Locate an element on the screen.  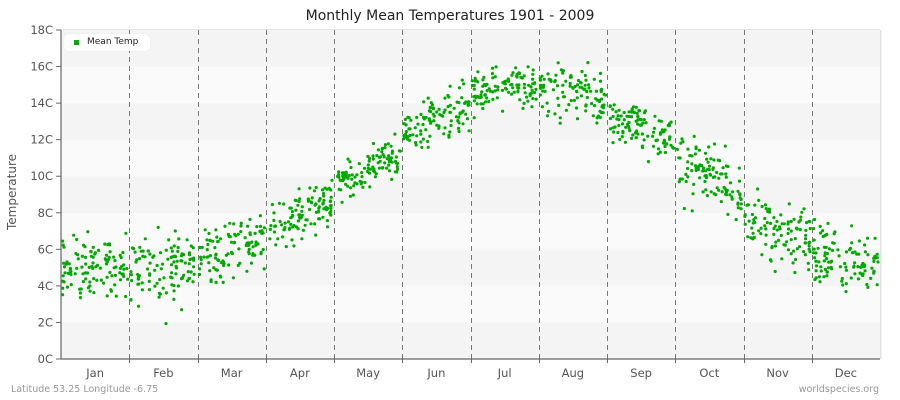
grid-band is located at coordinates (470, 194).